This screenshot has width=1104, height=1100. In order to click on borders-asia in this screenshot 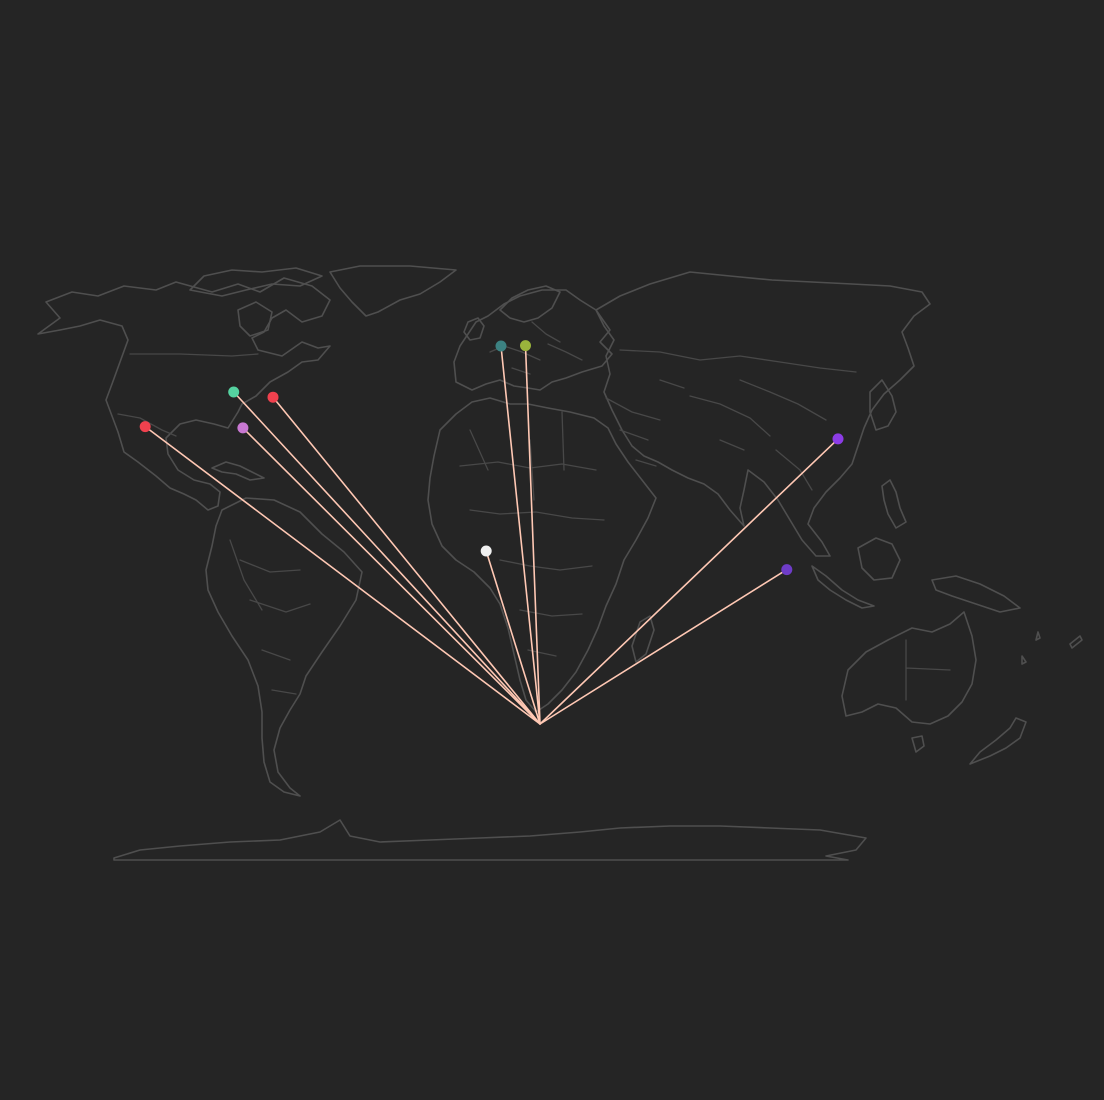, I will do `click(738, 420)`.